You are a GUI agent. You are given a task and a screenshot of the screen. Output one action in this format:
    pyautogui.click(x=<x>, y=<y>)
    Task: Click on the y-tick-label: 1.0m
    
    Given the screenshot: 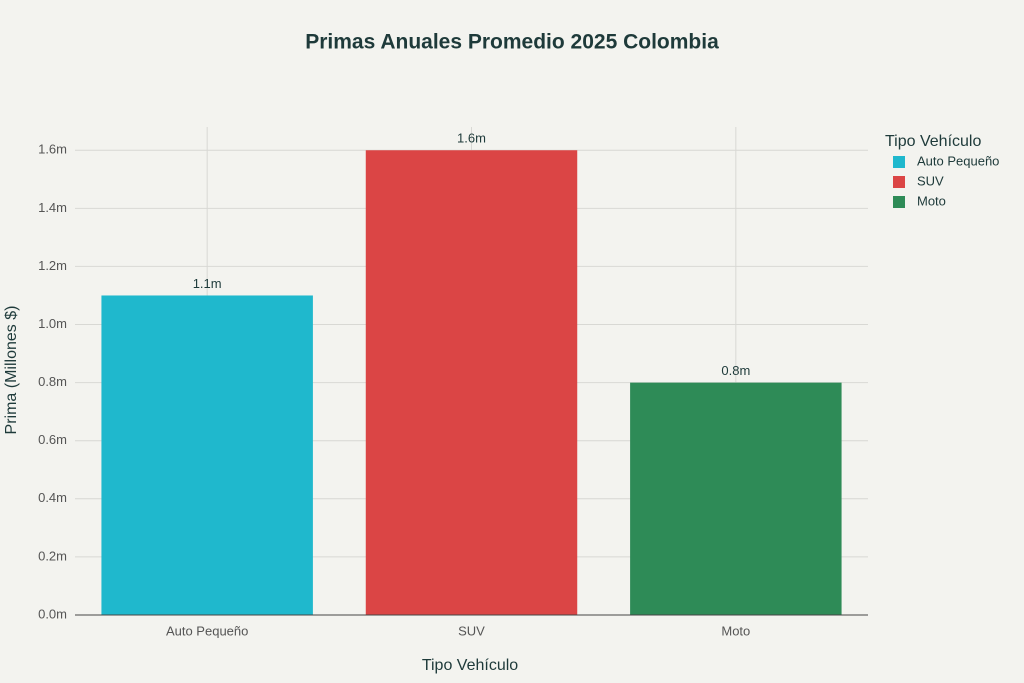 What is the action you would take?
    pyautogui.click(x=52, y=323)
    